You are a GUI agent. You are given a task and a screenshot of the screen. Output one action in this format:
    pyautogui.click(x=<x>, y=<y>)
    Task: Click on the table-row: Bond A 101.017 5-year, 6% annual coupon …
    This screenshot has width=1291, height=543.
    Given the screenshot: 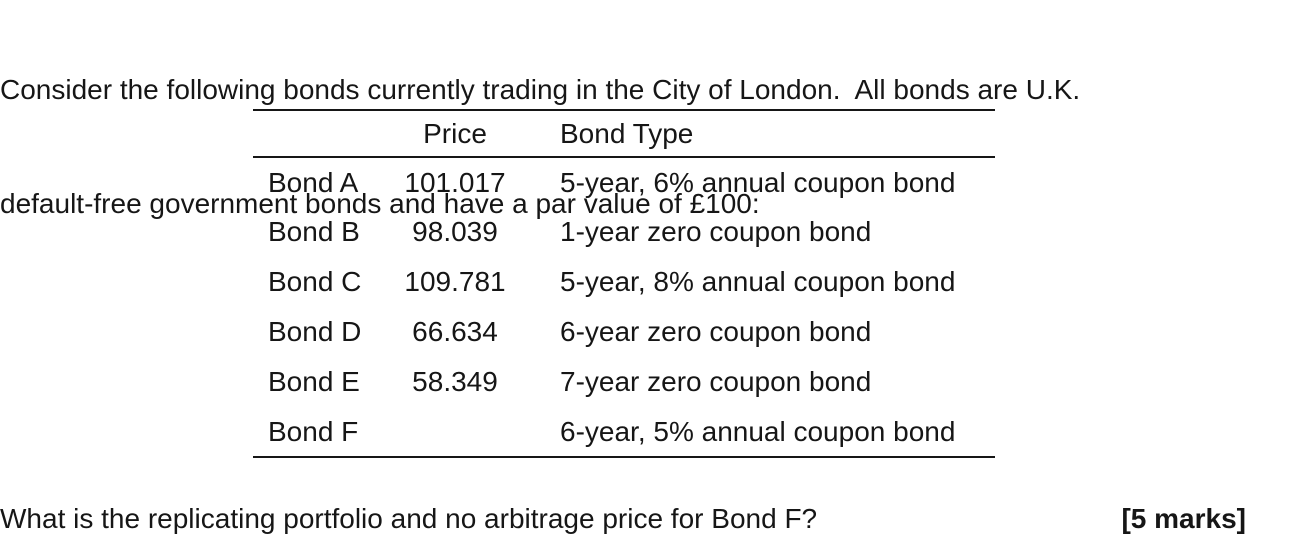 What is the action you would take?
    pyautogui.click(x=624, y=182)
    